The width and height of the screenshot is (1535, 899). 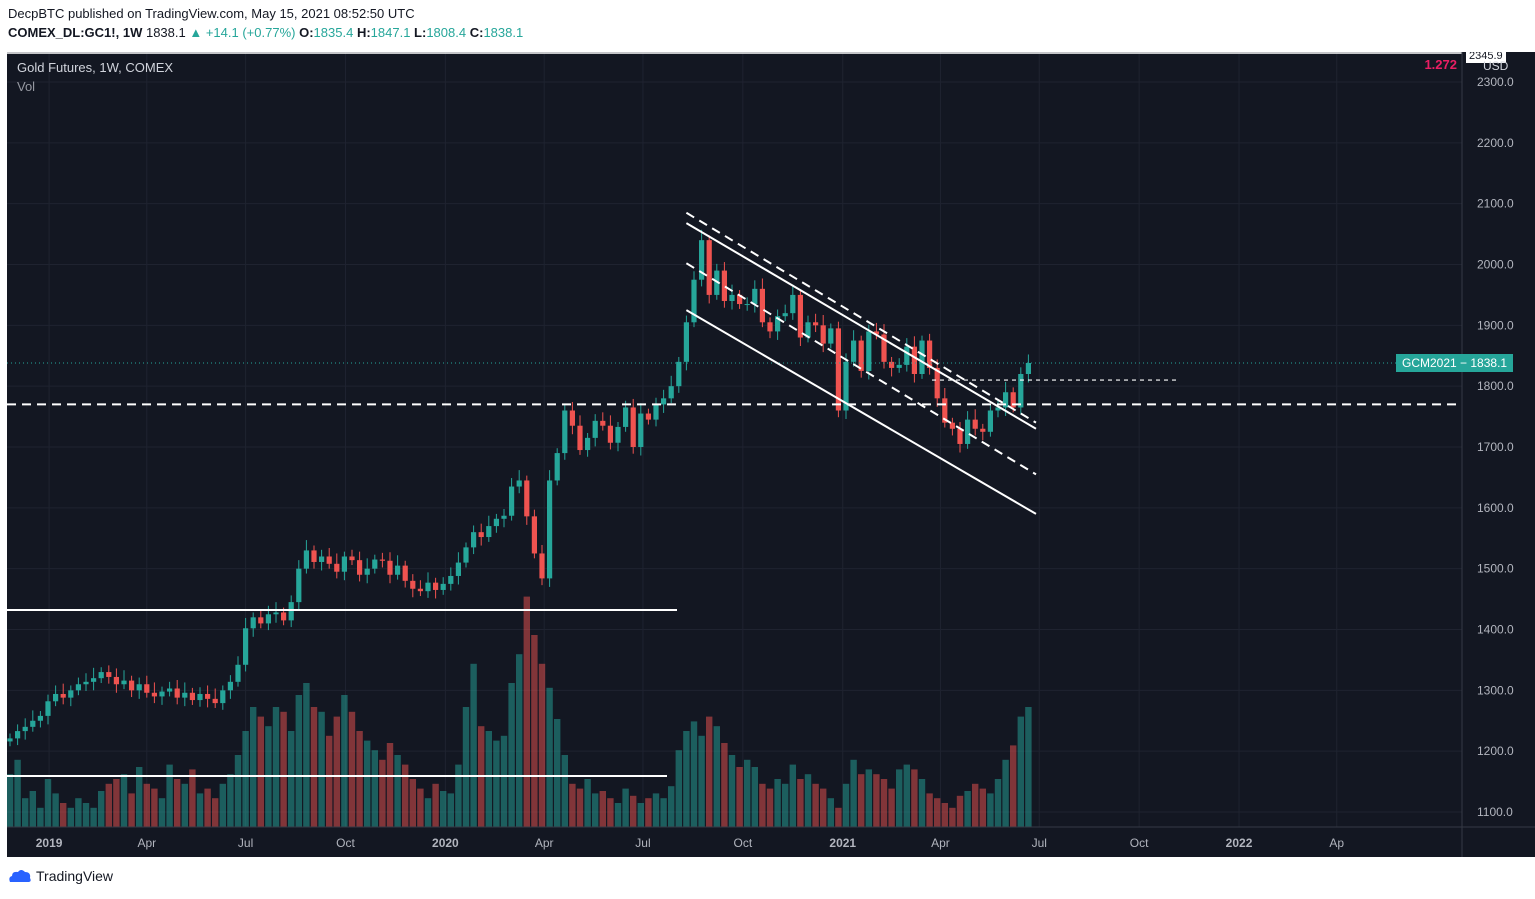 What do you see at coordinates (60, 876) in the screenshot?
I see `footer-logo: TradingView` at bounding box center [60, 876].